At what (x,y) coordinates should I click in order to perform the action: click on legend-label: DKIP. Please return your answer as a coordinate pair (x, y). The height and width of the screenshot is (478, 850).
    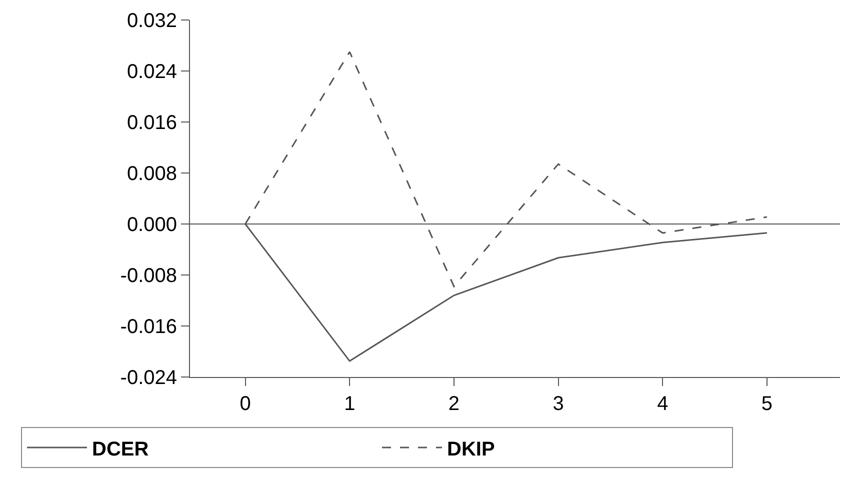
    Looking at the image, I should click on (471, 449).